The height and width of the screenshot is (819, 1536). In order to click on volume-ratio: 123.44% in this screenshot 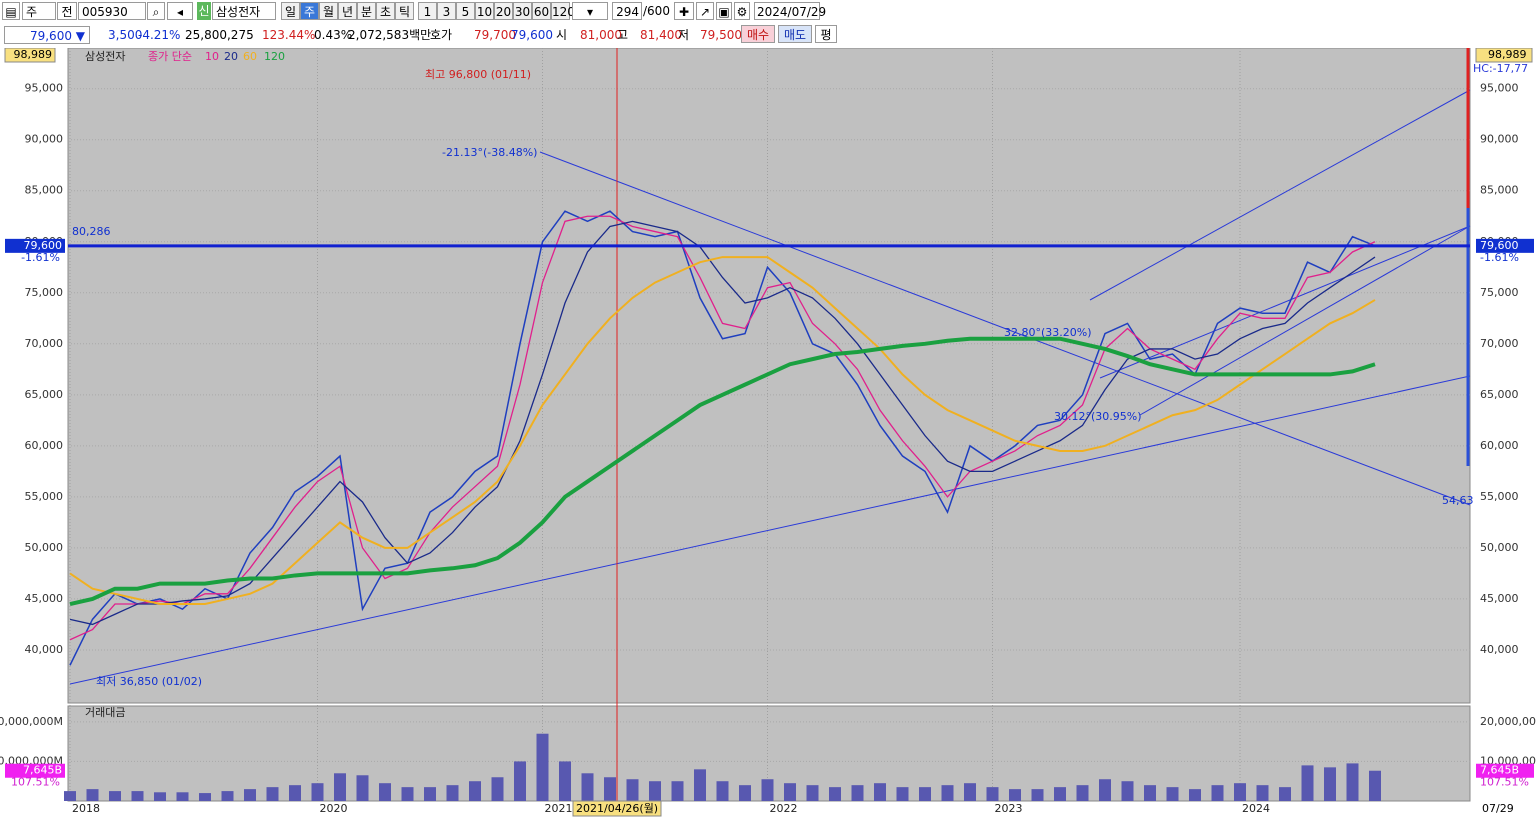, I will do `click(289, 35)`.